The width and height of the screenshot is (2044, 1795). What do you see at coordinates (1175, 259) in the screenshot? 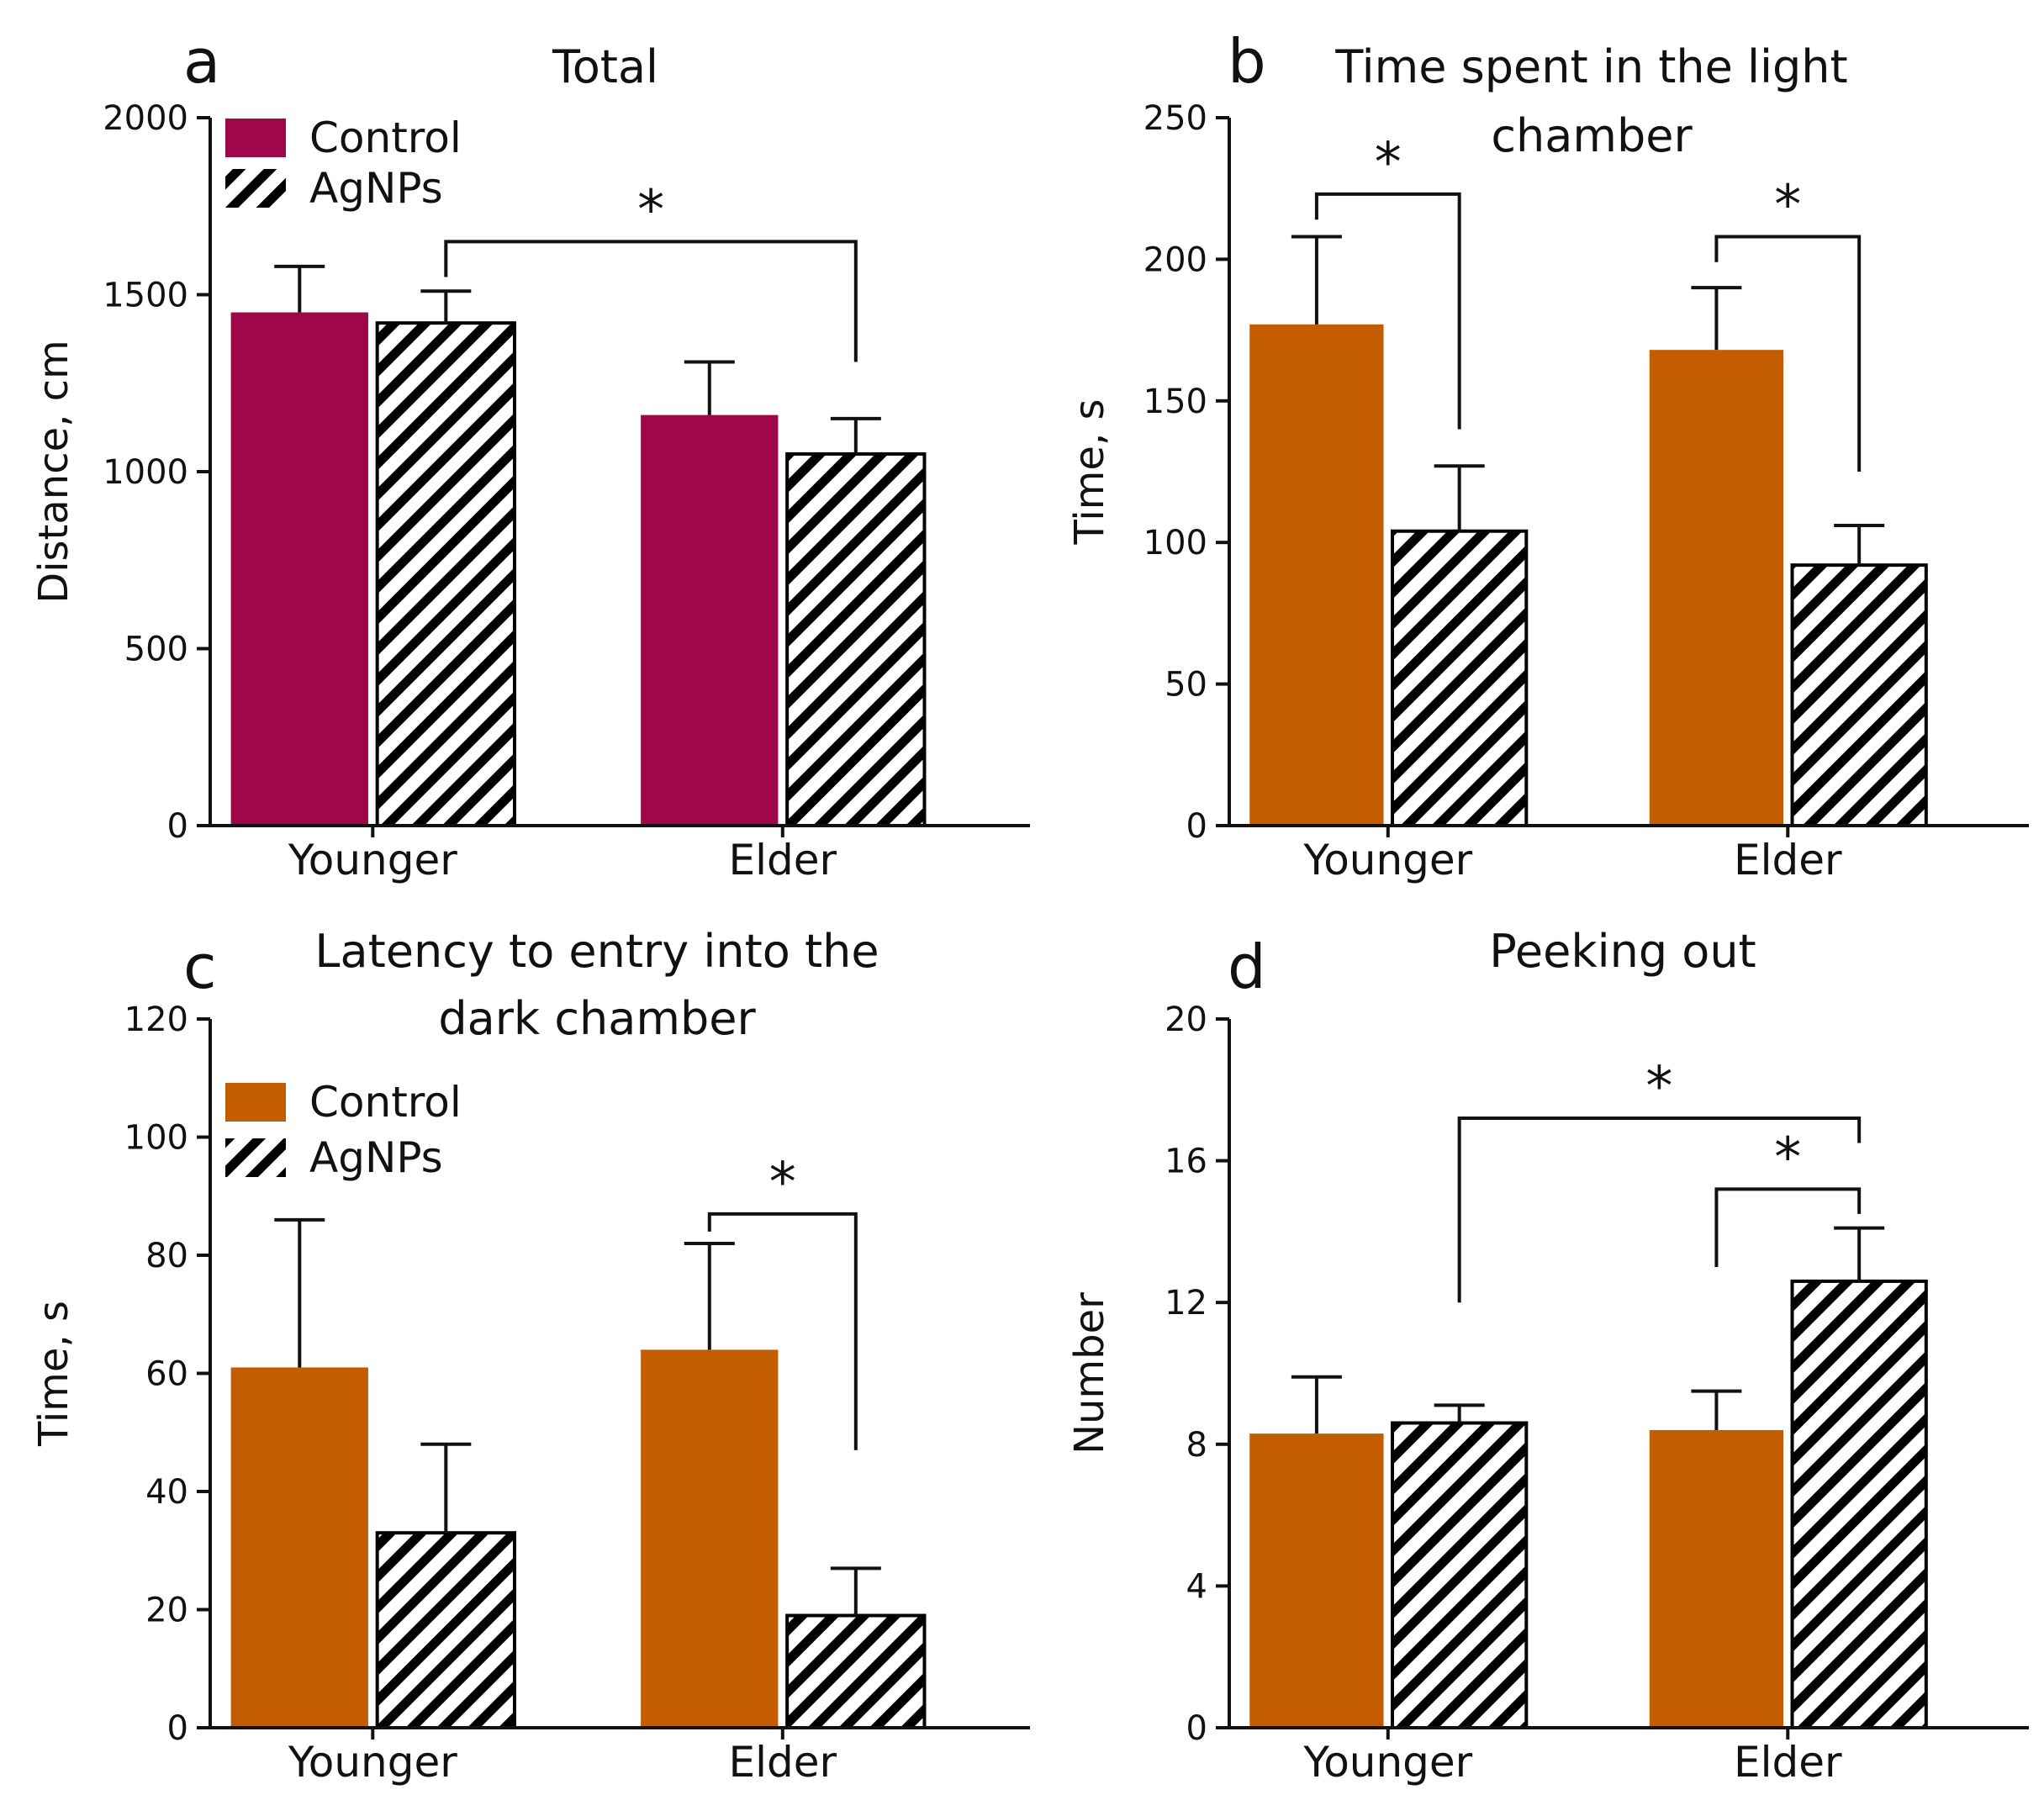
I see `y-tick-label: 200` at bounding box center [1175, 259].